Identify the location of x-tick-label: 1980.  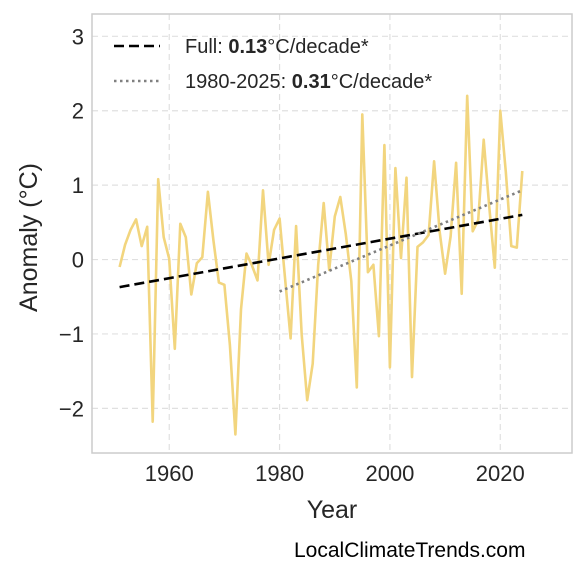
(279, 473).